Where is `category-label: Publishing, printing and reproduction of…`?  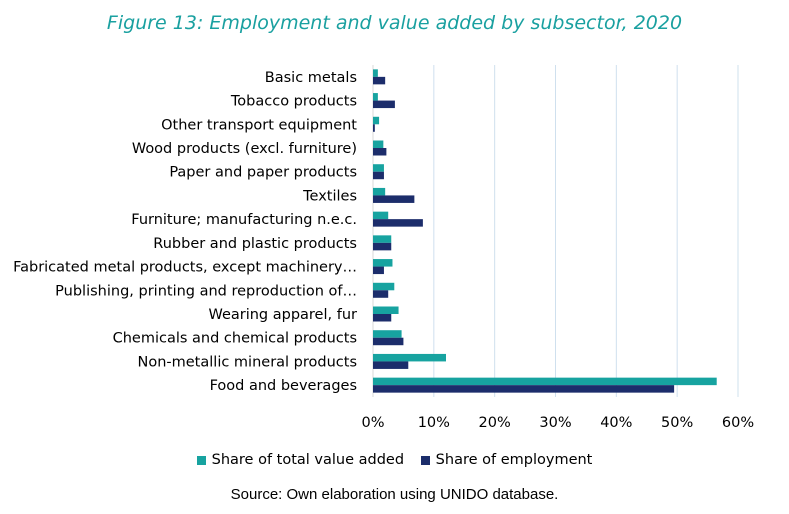
category-label: Publishing, printing and reproduction of… is located at coordinates (206, 291).